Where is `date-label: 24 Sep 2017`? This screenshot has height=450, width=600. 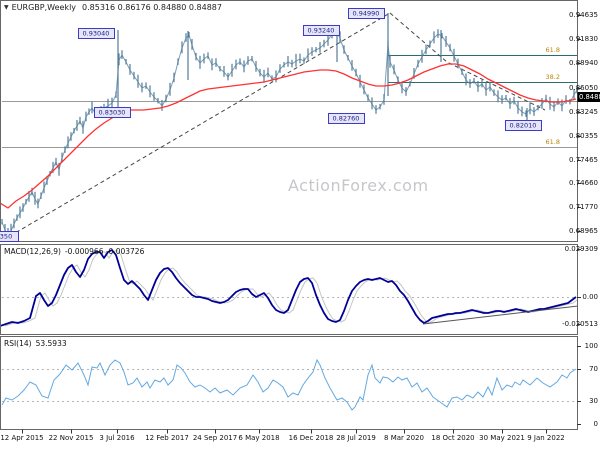 date-label: 24 Sep 2017 is located at coordinates (215, 438).